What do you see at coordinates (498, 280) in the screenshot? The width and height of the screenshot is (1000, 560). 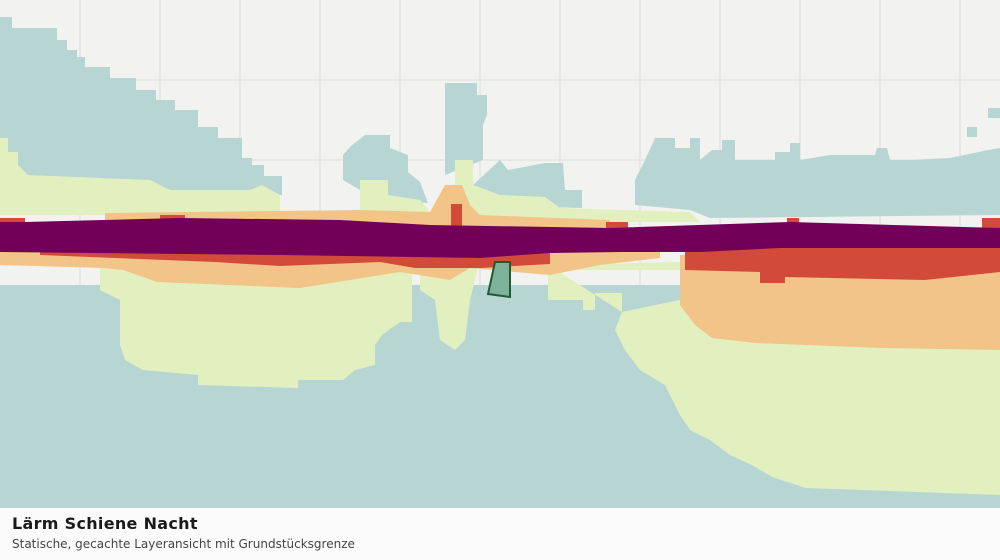 I see `parcel-boundary` at bounding box center [498, 280].